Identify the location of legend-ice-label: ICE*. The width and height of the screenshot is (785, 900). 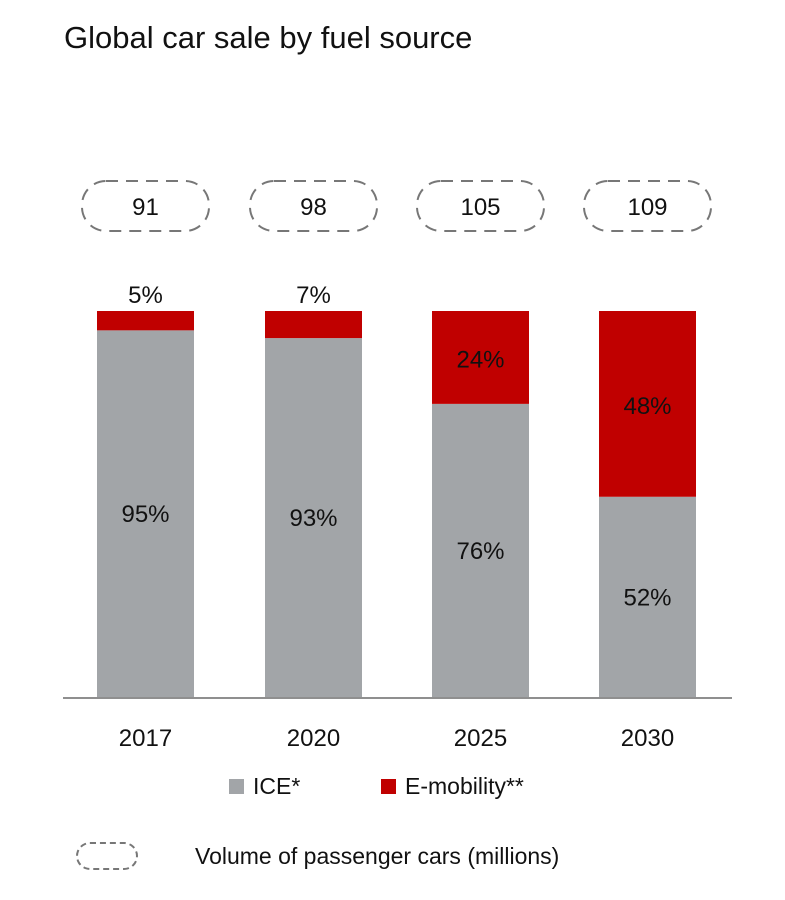
(277, 786).